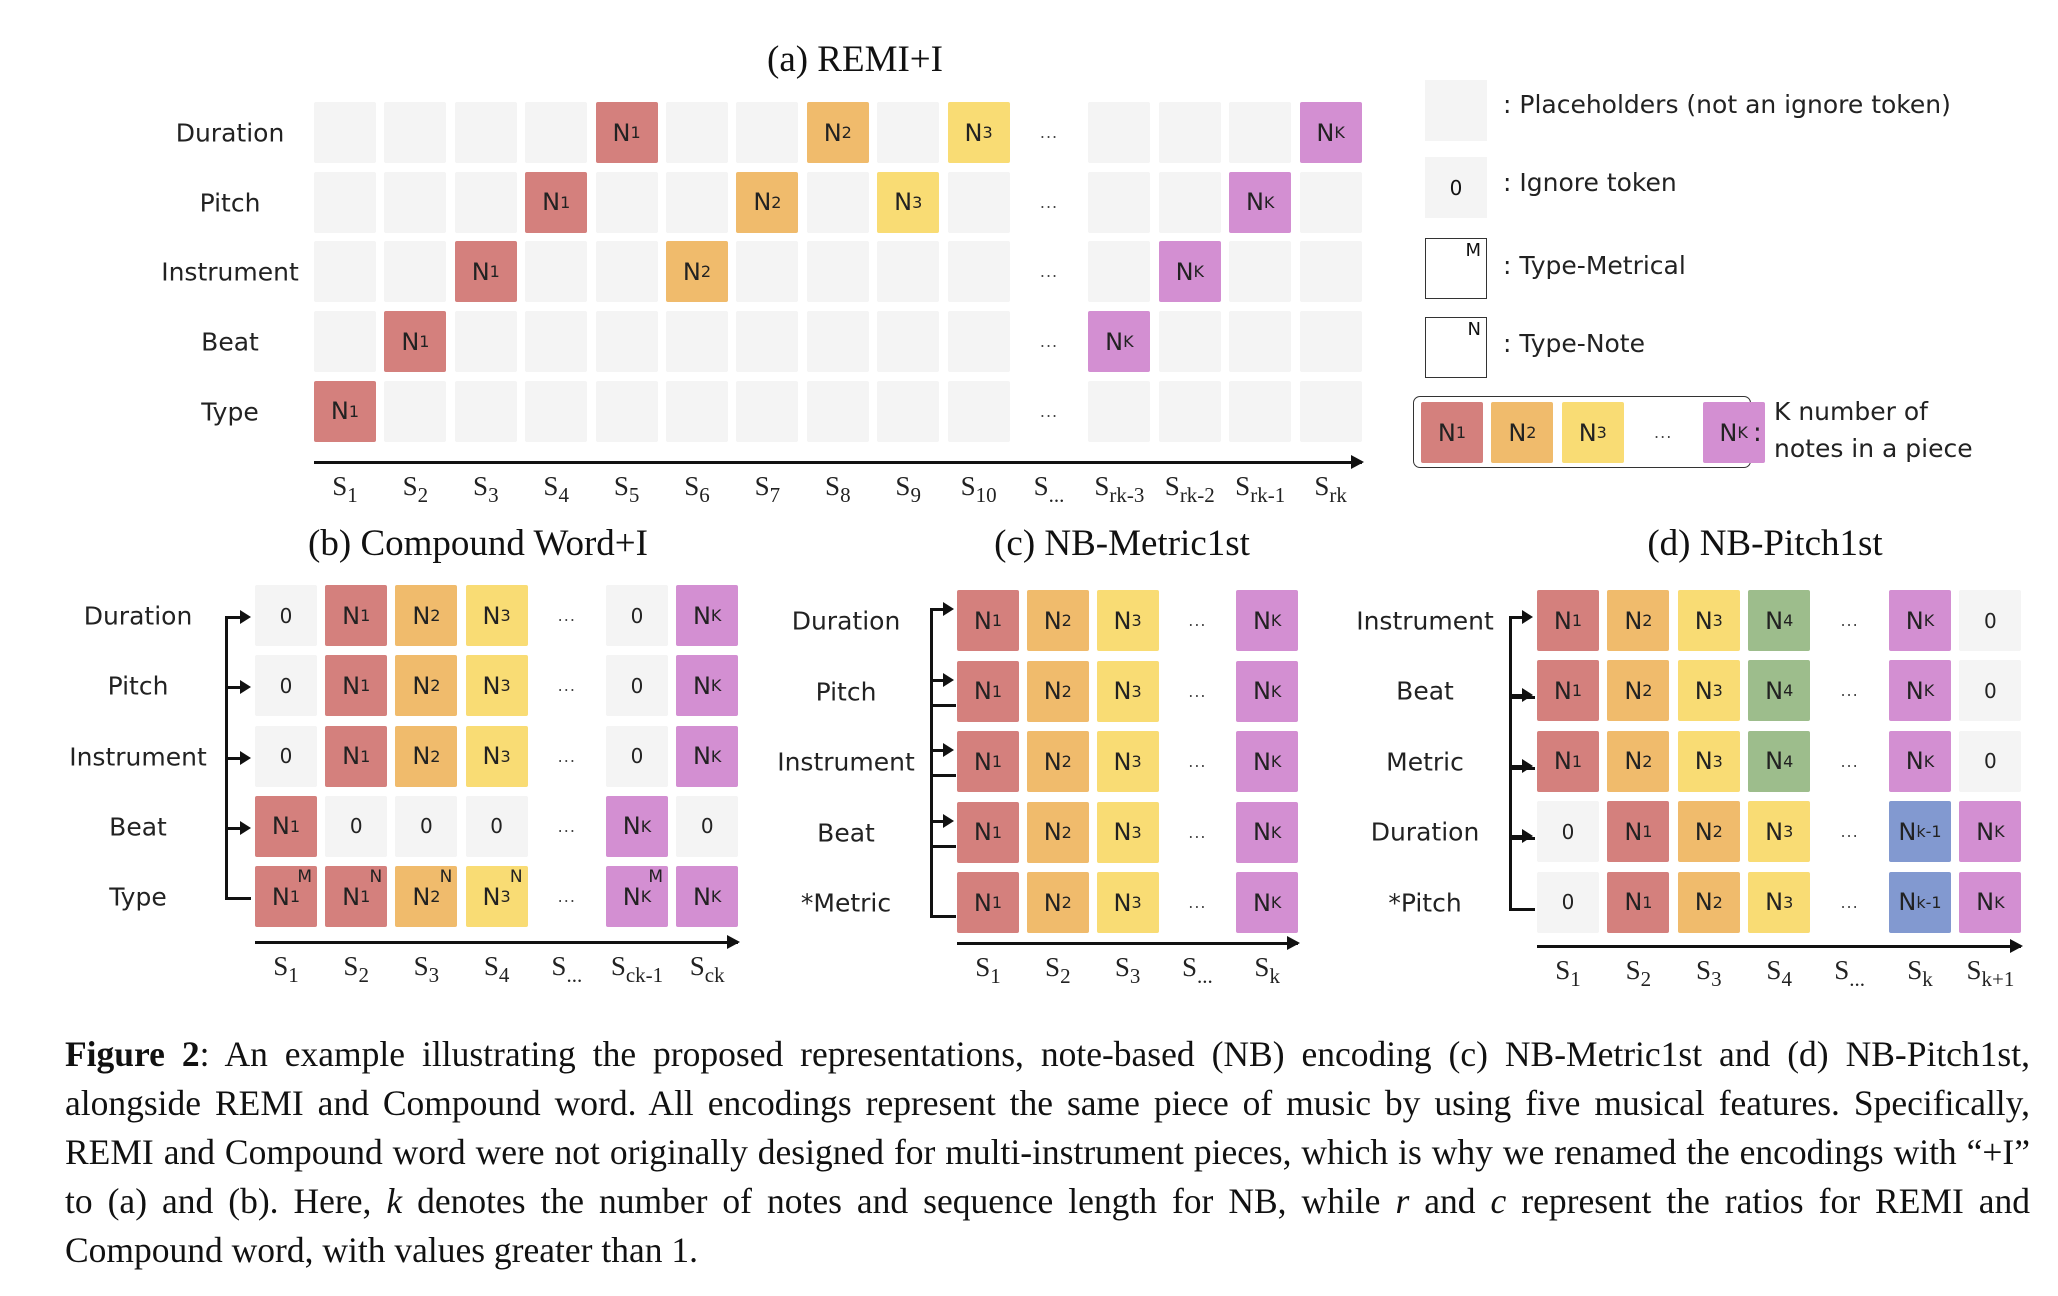 This screenshot has height=1296, width=2058. I want to click on axis-tick-label: Srk, so click(1330, 489).